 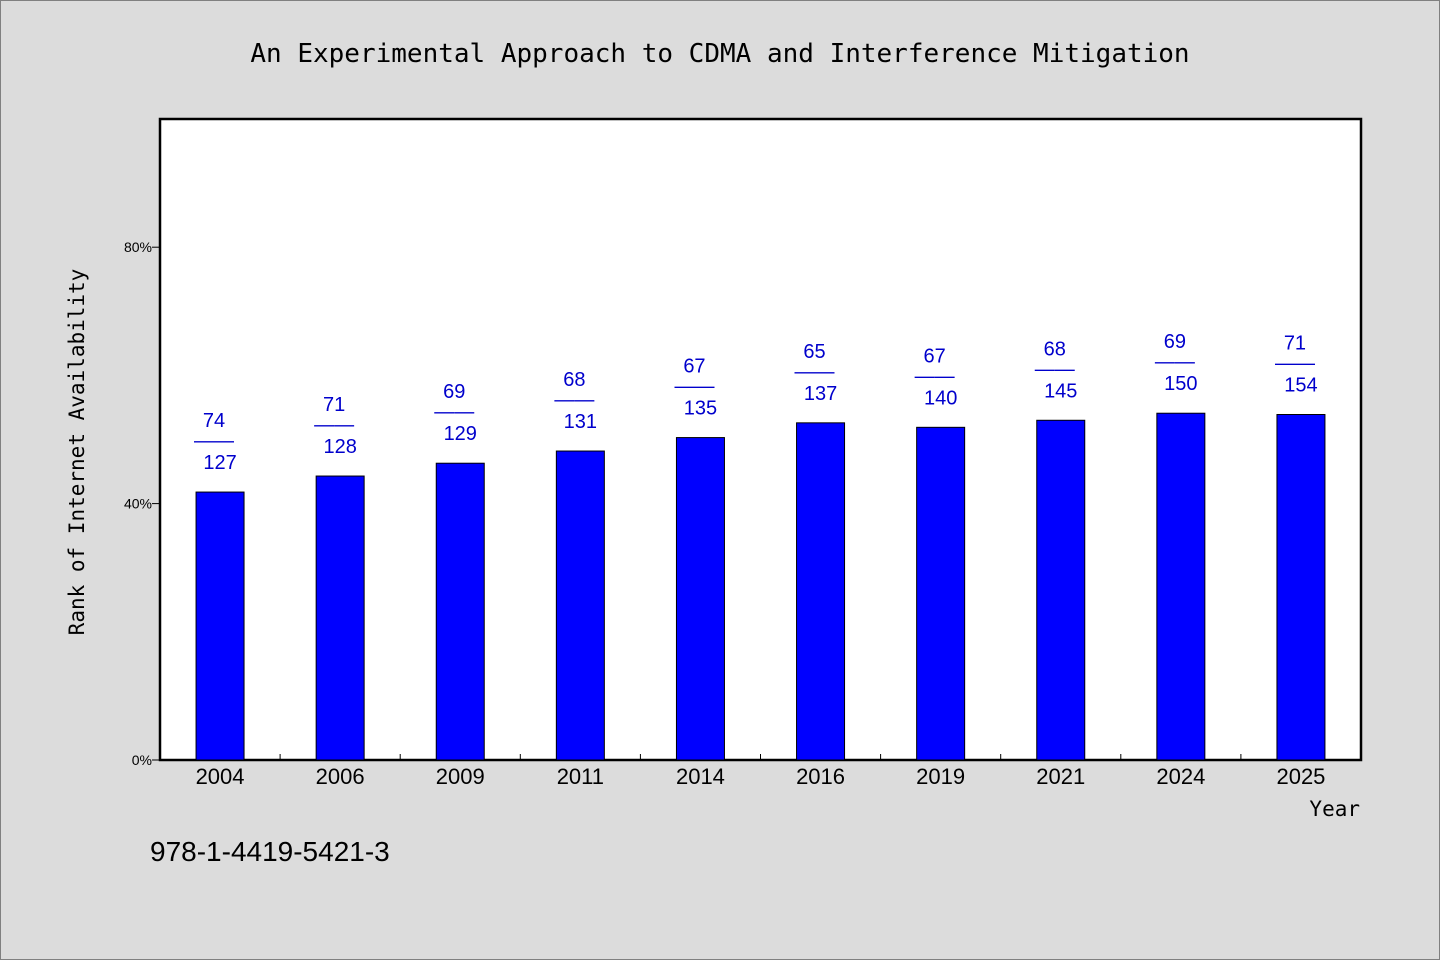 What do you see at coordinates (694, 367) in the screenshot?
I see `data-label-top-2014: 67` at bounding box center [694, 367].